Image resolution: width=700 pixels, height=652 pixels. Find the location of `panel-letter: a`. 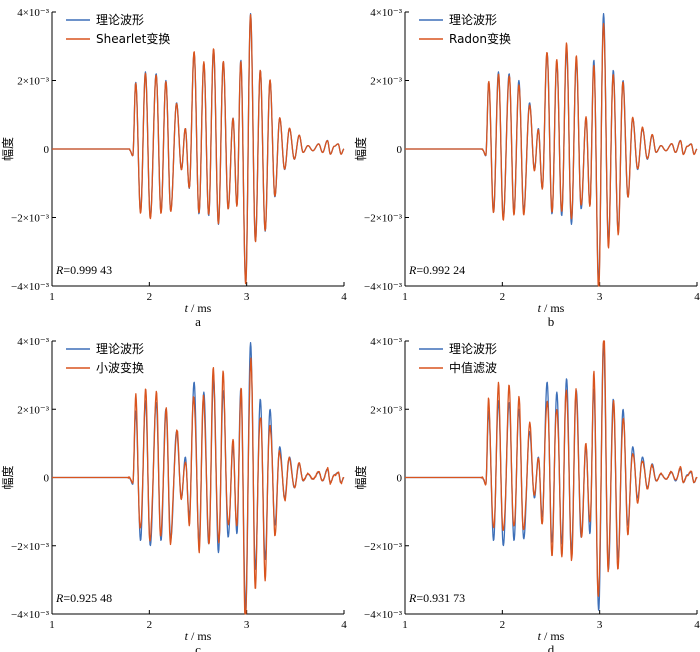

panel-letter: a is located at coordinates (198, 321).